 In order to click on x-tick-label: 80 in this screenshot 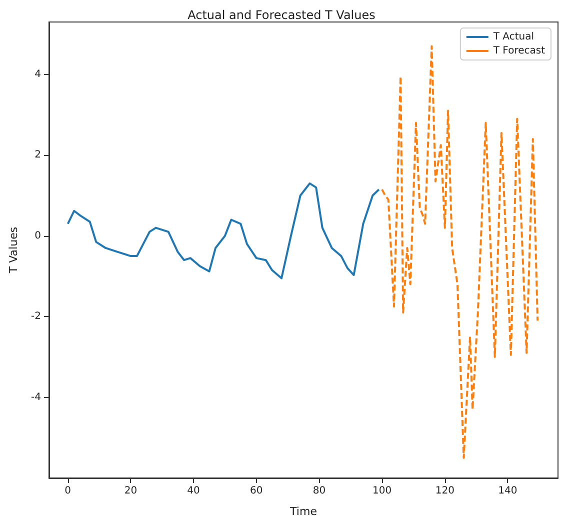, I will do `click(319, 491)`.